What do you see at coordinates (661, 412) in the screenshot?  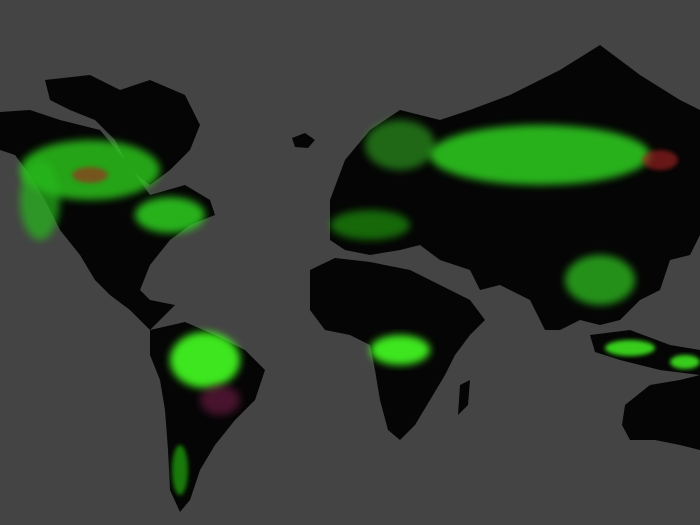 I see `australia` at bounding box center [661, 412].